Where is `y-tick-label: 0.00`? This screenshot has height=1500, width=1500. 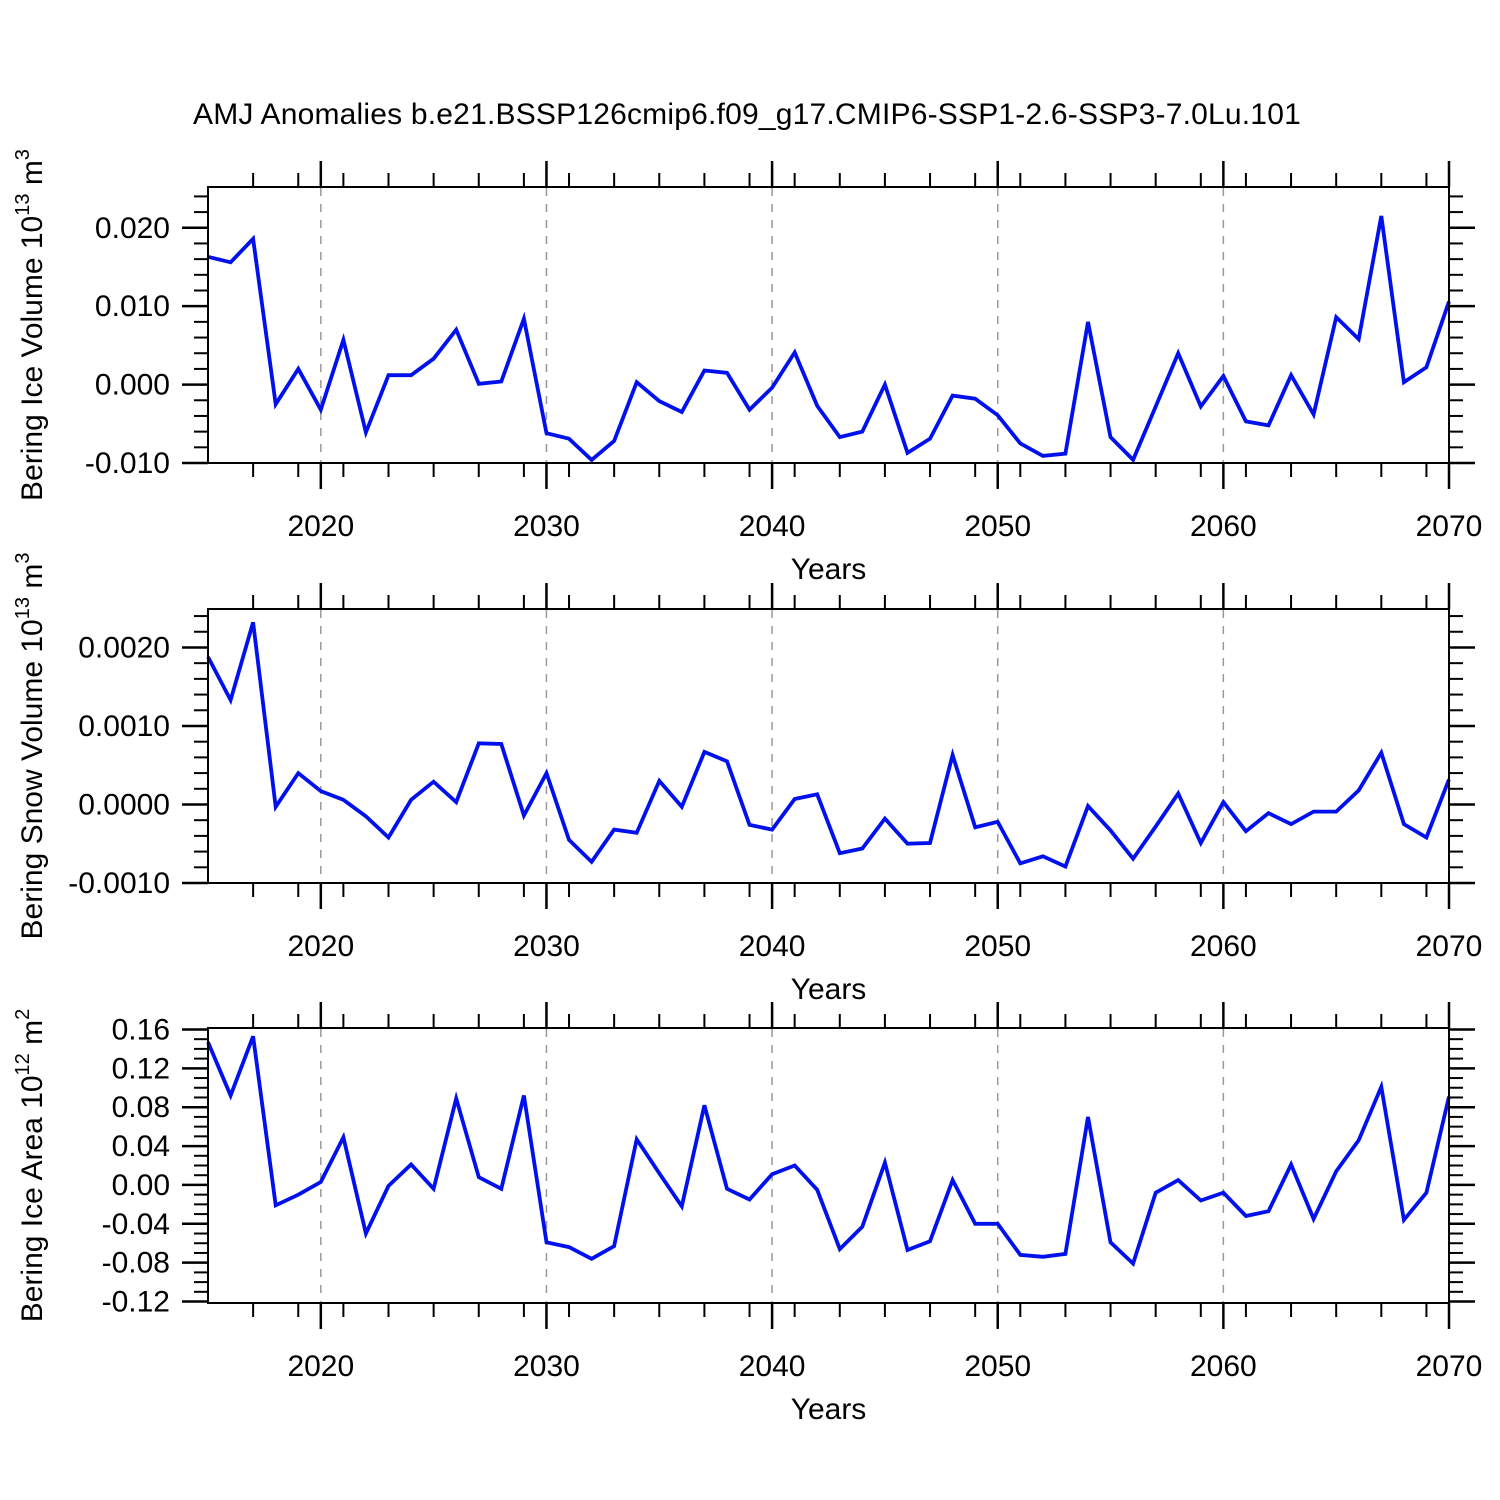
y-tick-label: 0.00 is located at coordinates (141, 1185).